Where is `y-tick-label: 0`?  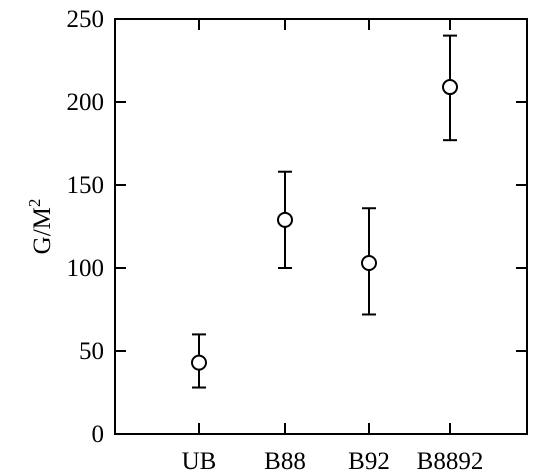
y-tick-label: 0 is located at coordinates (98, 434).